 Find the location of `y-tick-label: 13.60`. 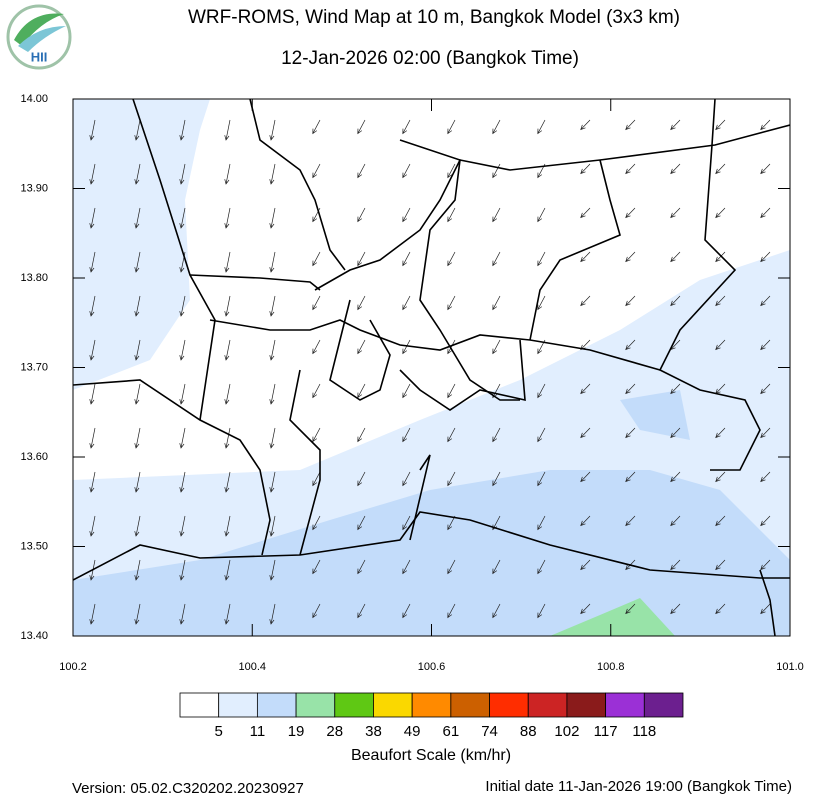

y-tick-label: 13.60 is located at coordinates (34, 457).